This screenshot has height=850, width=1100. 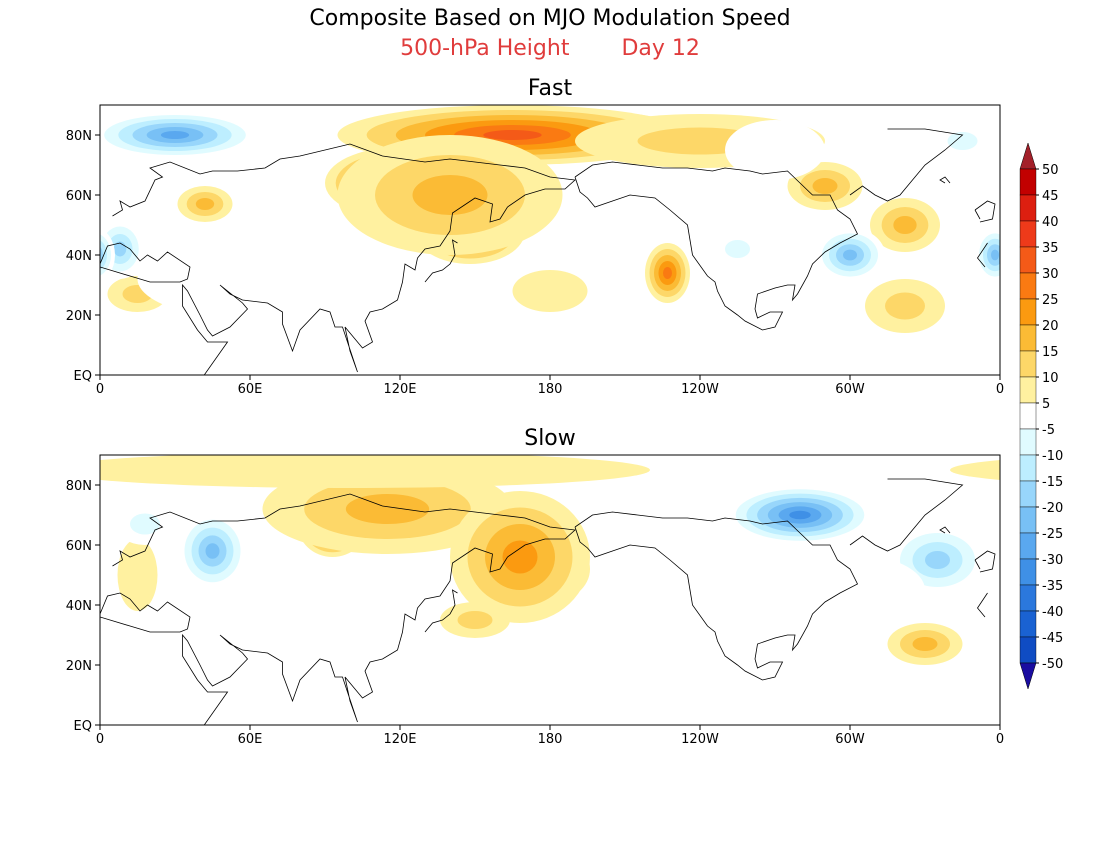 What do you see at coordinates (550, 88) in the screenshot?
I see `panel-title-fast: Fast` at bounding box center [550, 88].